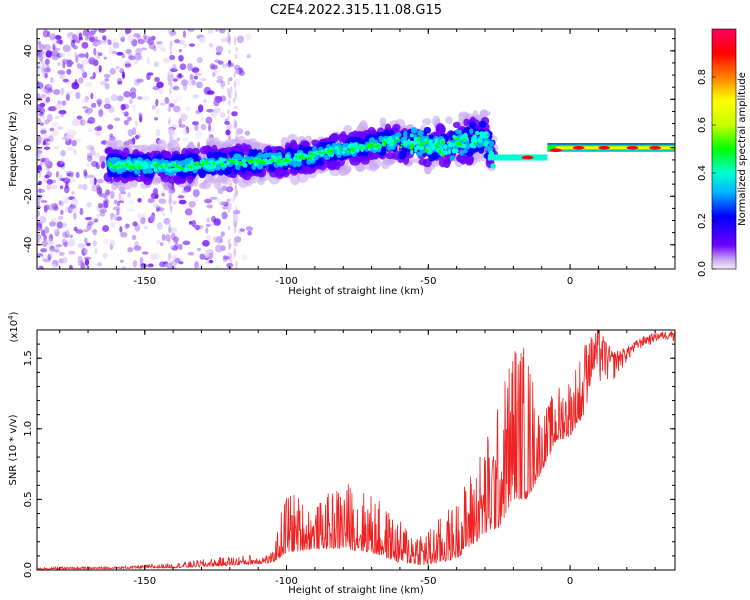  What do you see at coordinates (13, 326) in the screenshot?
I see `snr-scale-note: (x104)` at bounding box center [13, 326].